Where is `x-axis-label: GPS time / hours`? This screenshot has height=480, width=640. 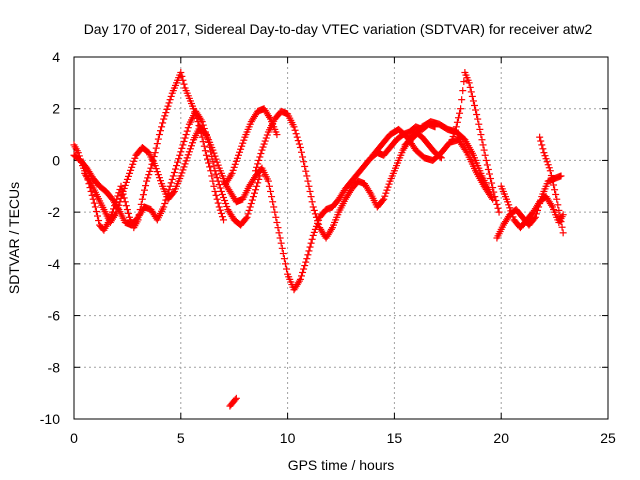
x-axis-label: GPS time / hours is located at coordinates (341, 465).